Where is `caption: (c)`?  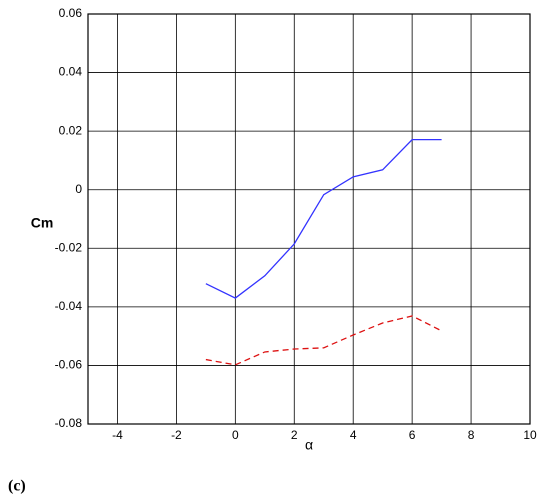 caption: (c) is located at coordinates (17, 486).